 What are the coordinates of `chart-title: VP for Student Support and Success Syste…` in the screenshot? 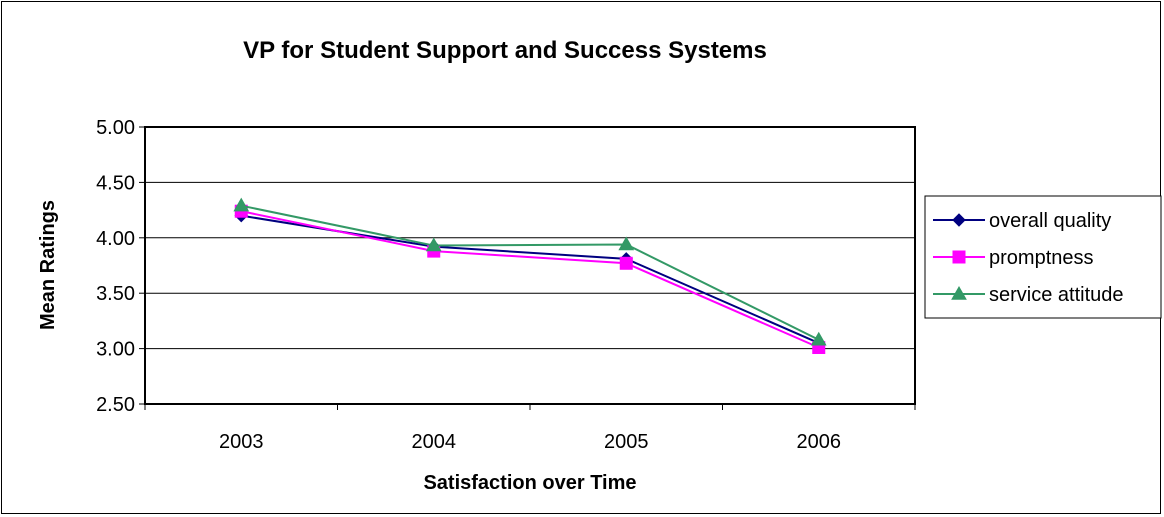 It's located at (505, 50).